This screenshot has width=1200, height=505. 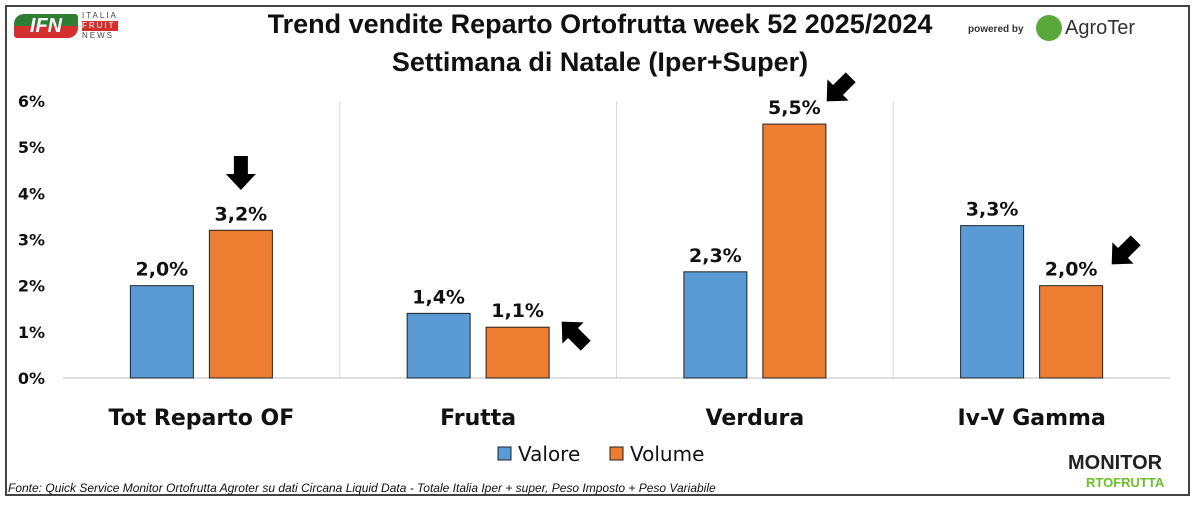 What do you see at coordinates (202, 418) in the screenshot?
I see `x-tick-label: Tot Reparto OF` at bounding box center [202, 418].